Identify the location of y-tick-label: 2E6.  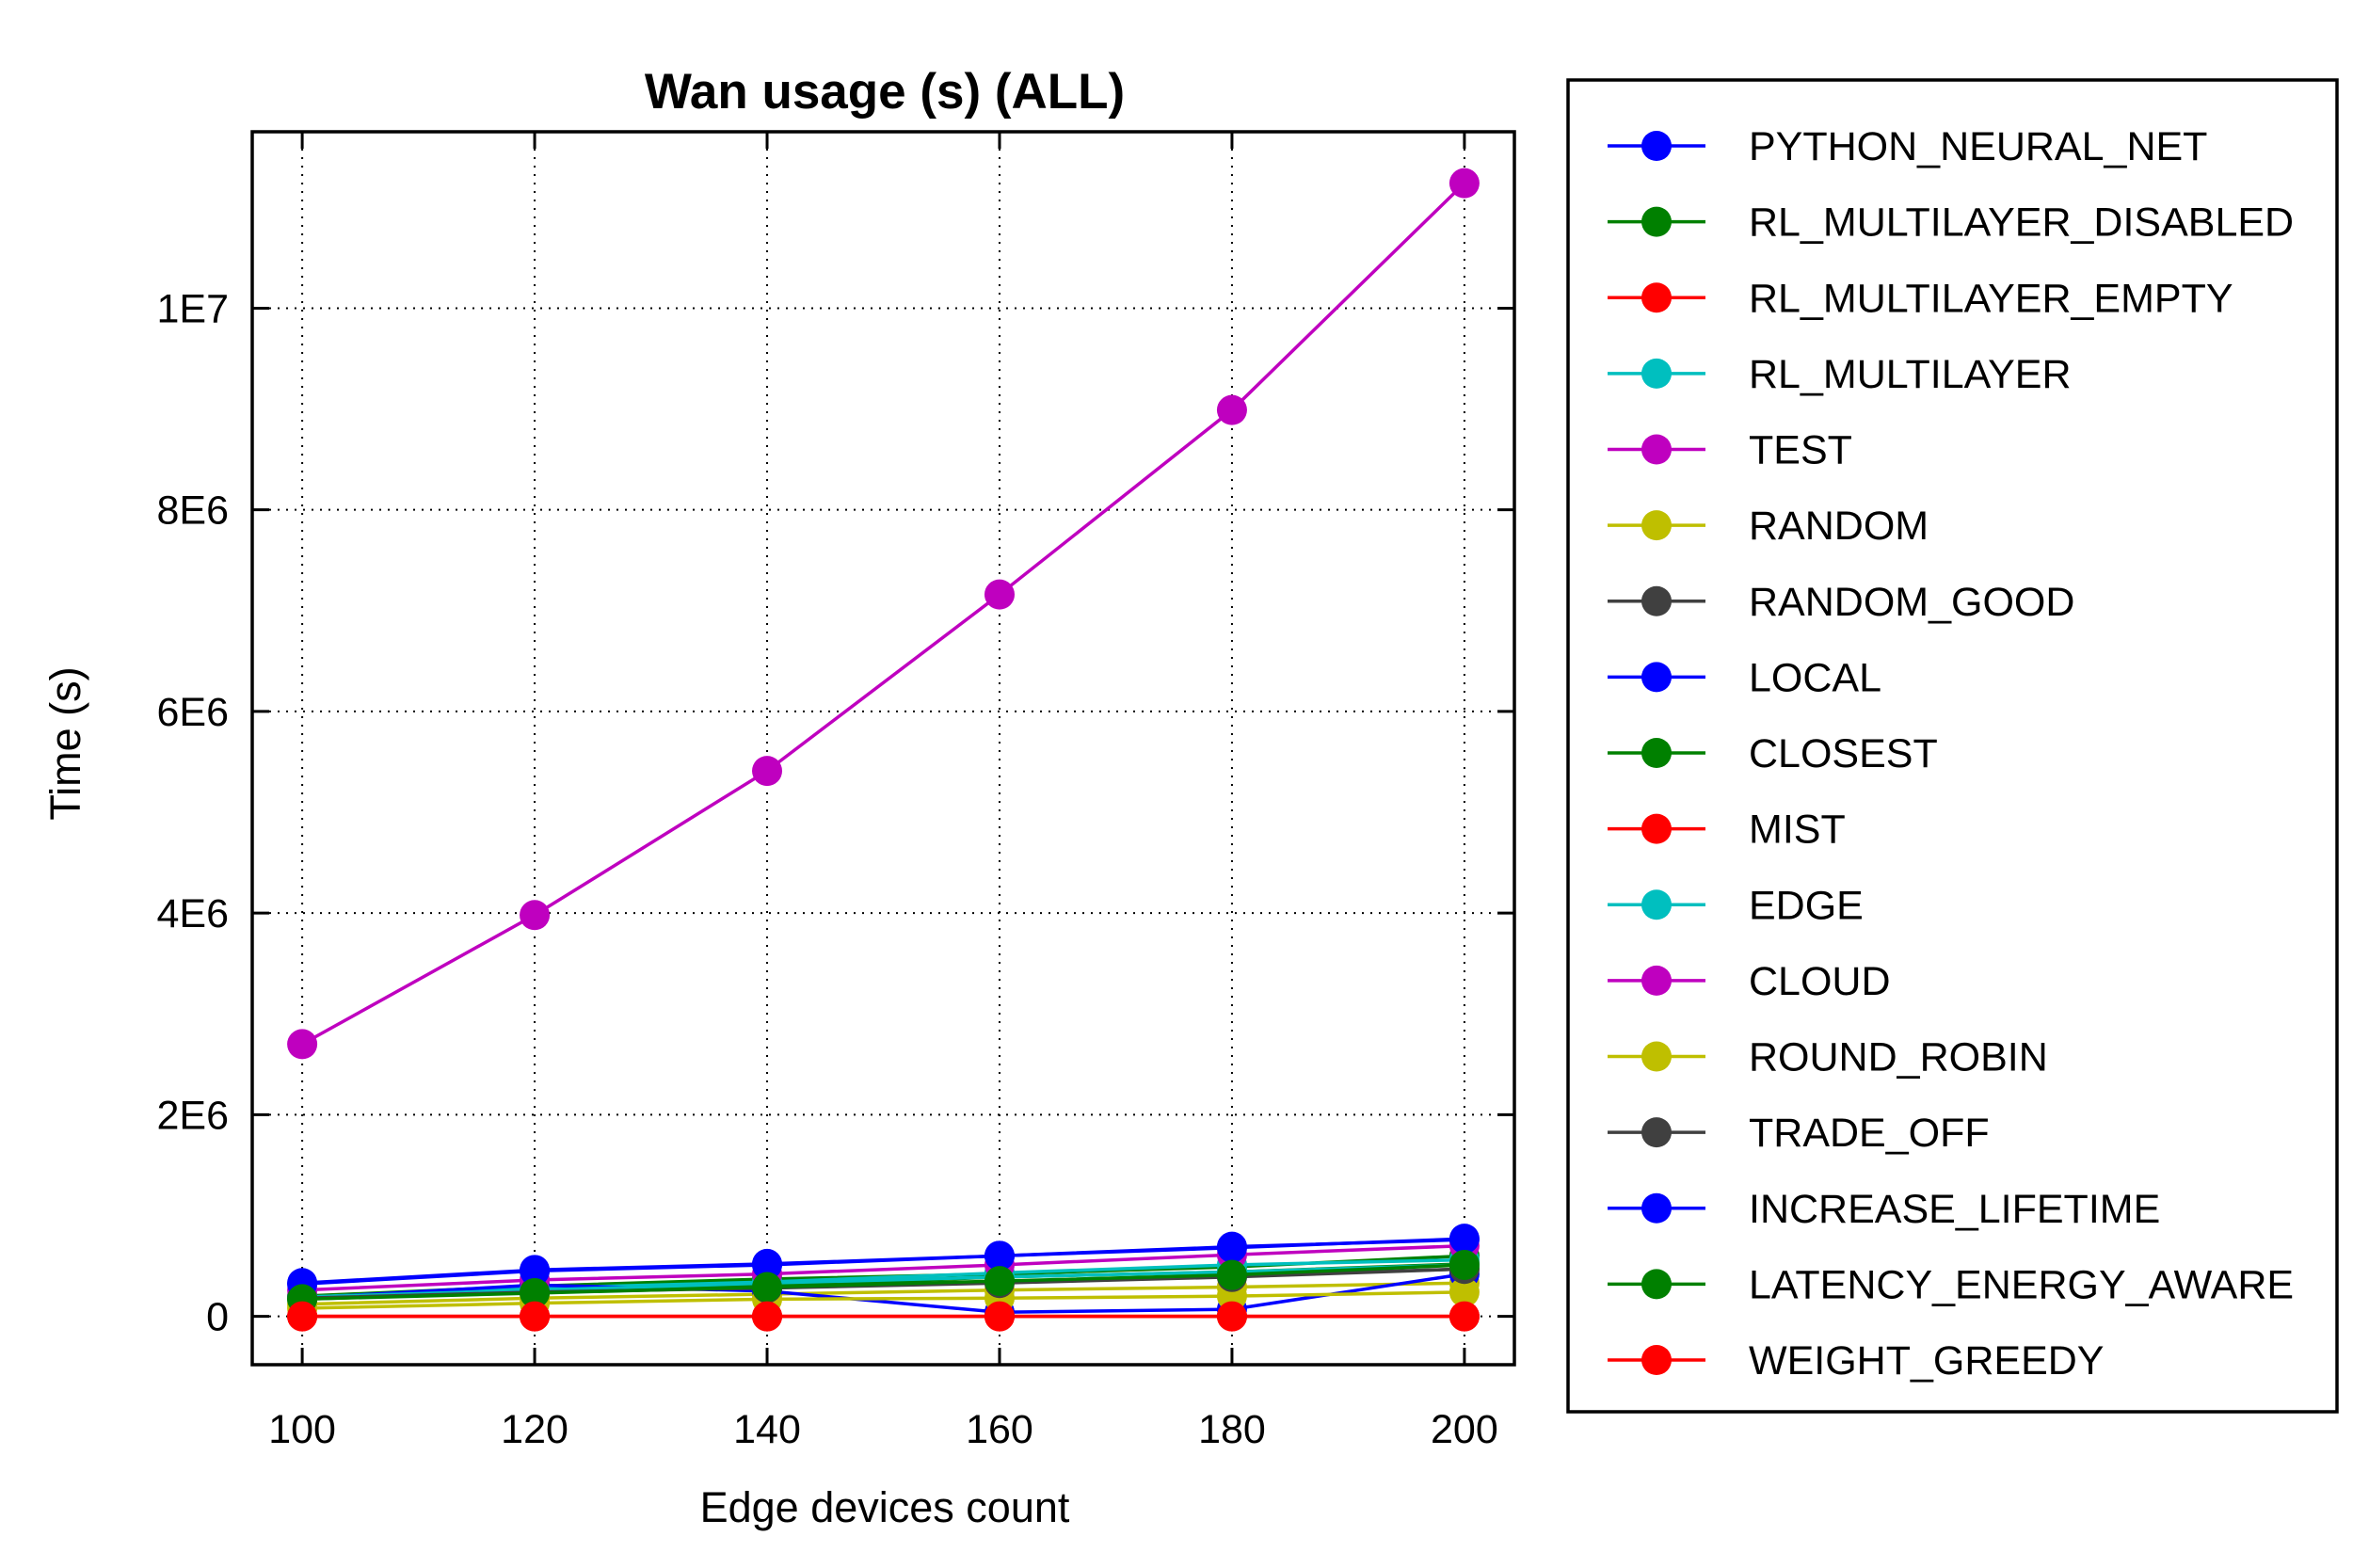
(193, 1115).